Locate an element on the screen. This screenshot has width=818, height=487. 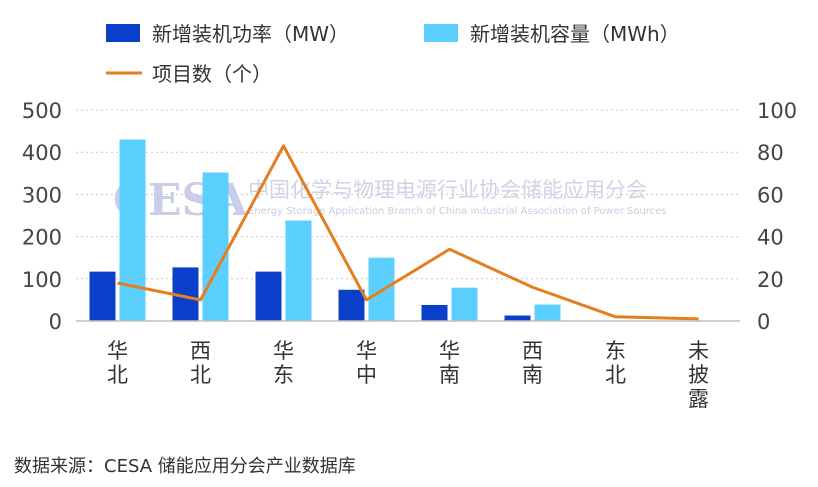
watermark-cn: 中国化学与物理电源行业协会储能应用分会 is located at coordinates (447, 190).